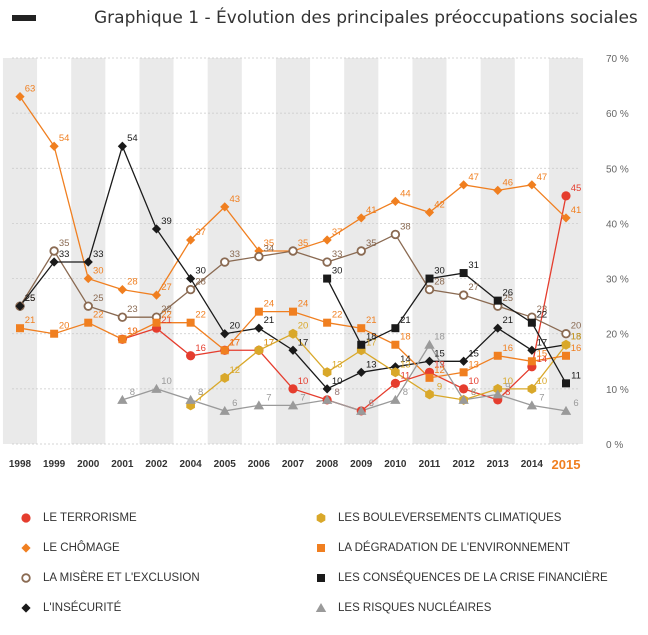 The width and height of the screenshot is (648, 635). Describe the element at coordinates (259, 464) in the screenshot. I see `x-tick-label: 2006` at that location.